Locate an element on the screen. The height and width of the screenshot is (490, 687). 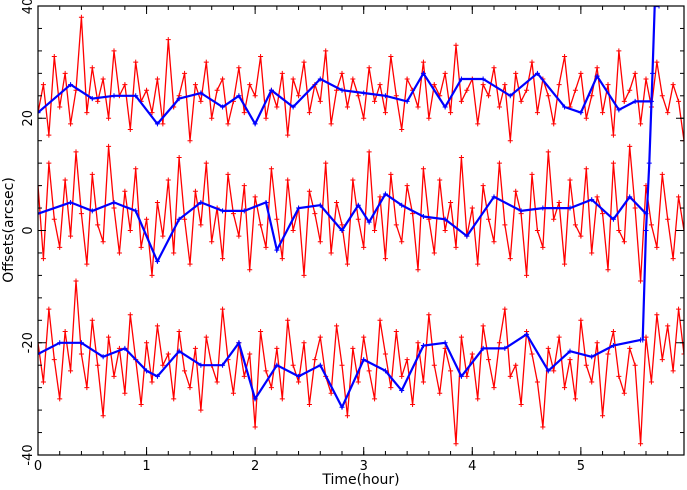
y-tick-label: -40 is located at coordinates (28, 454).